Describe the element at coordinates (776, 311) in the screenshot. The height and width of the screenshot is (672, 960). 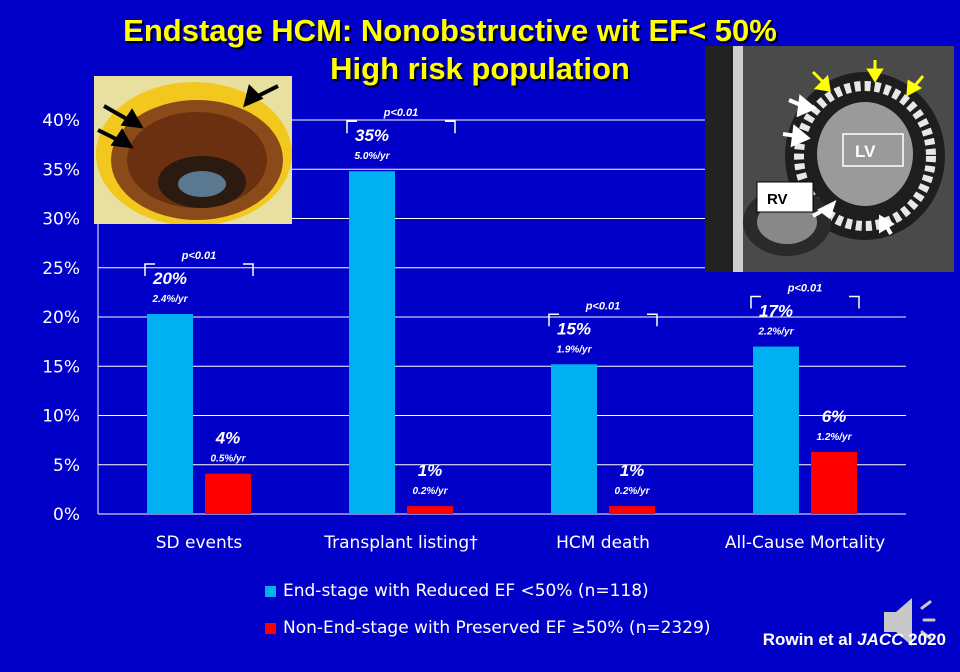
I see `data-label: 17%` at that location.